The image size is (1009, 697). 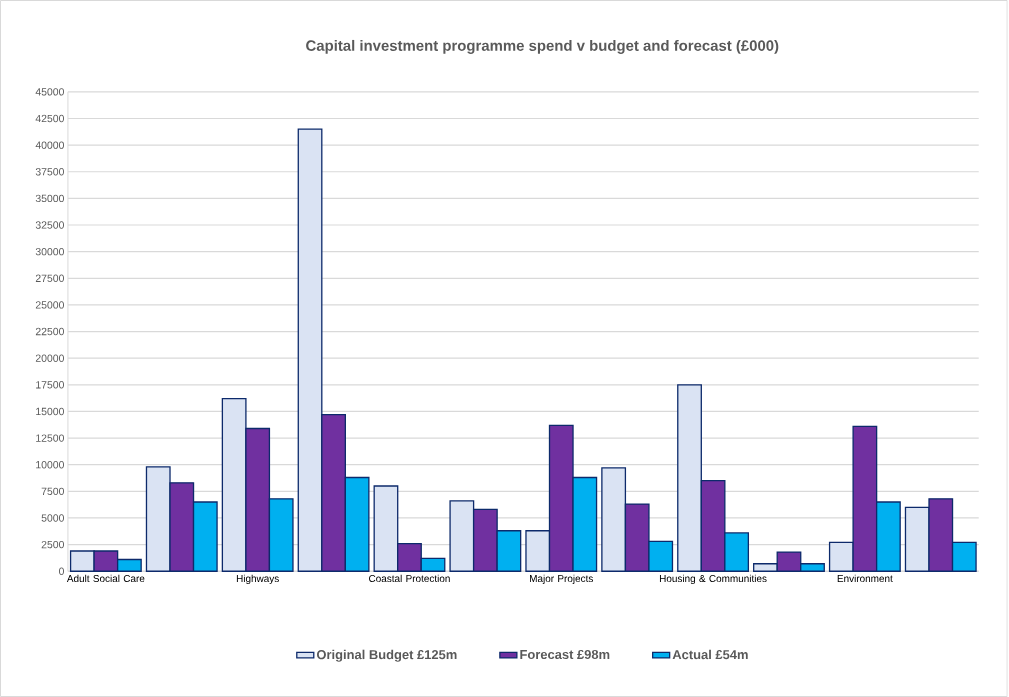 I want to click on legend-label: Forecast £98m, so click(x=565, y=654).